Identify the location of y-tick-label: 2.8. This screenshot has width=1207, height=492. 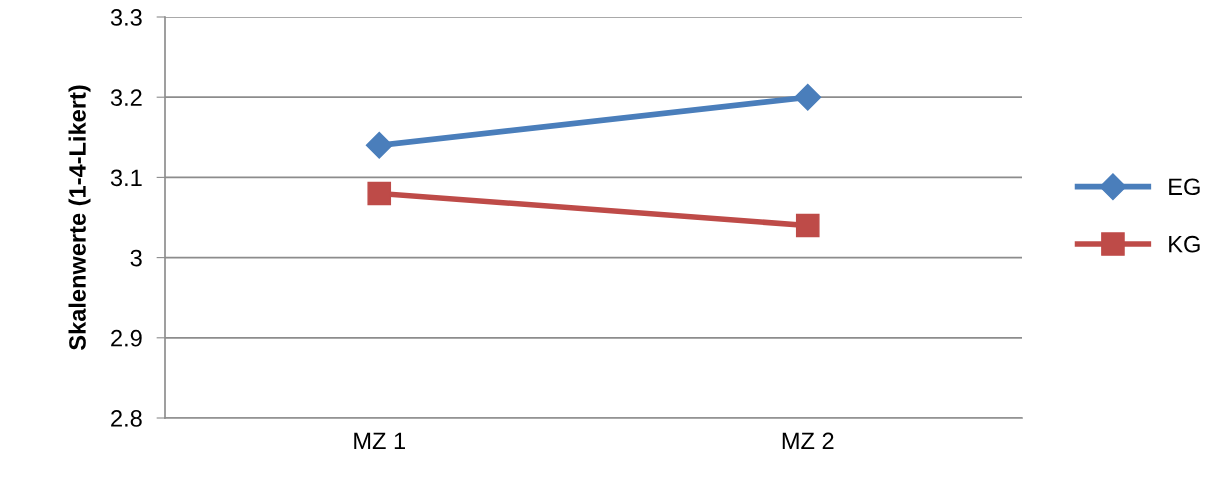
(126, 418).